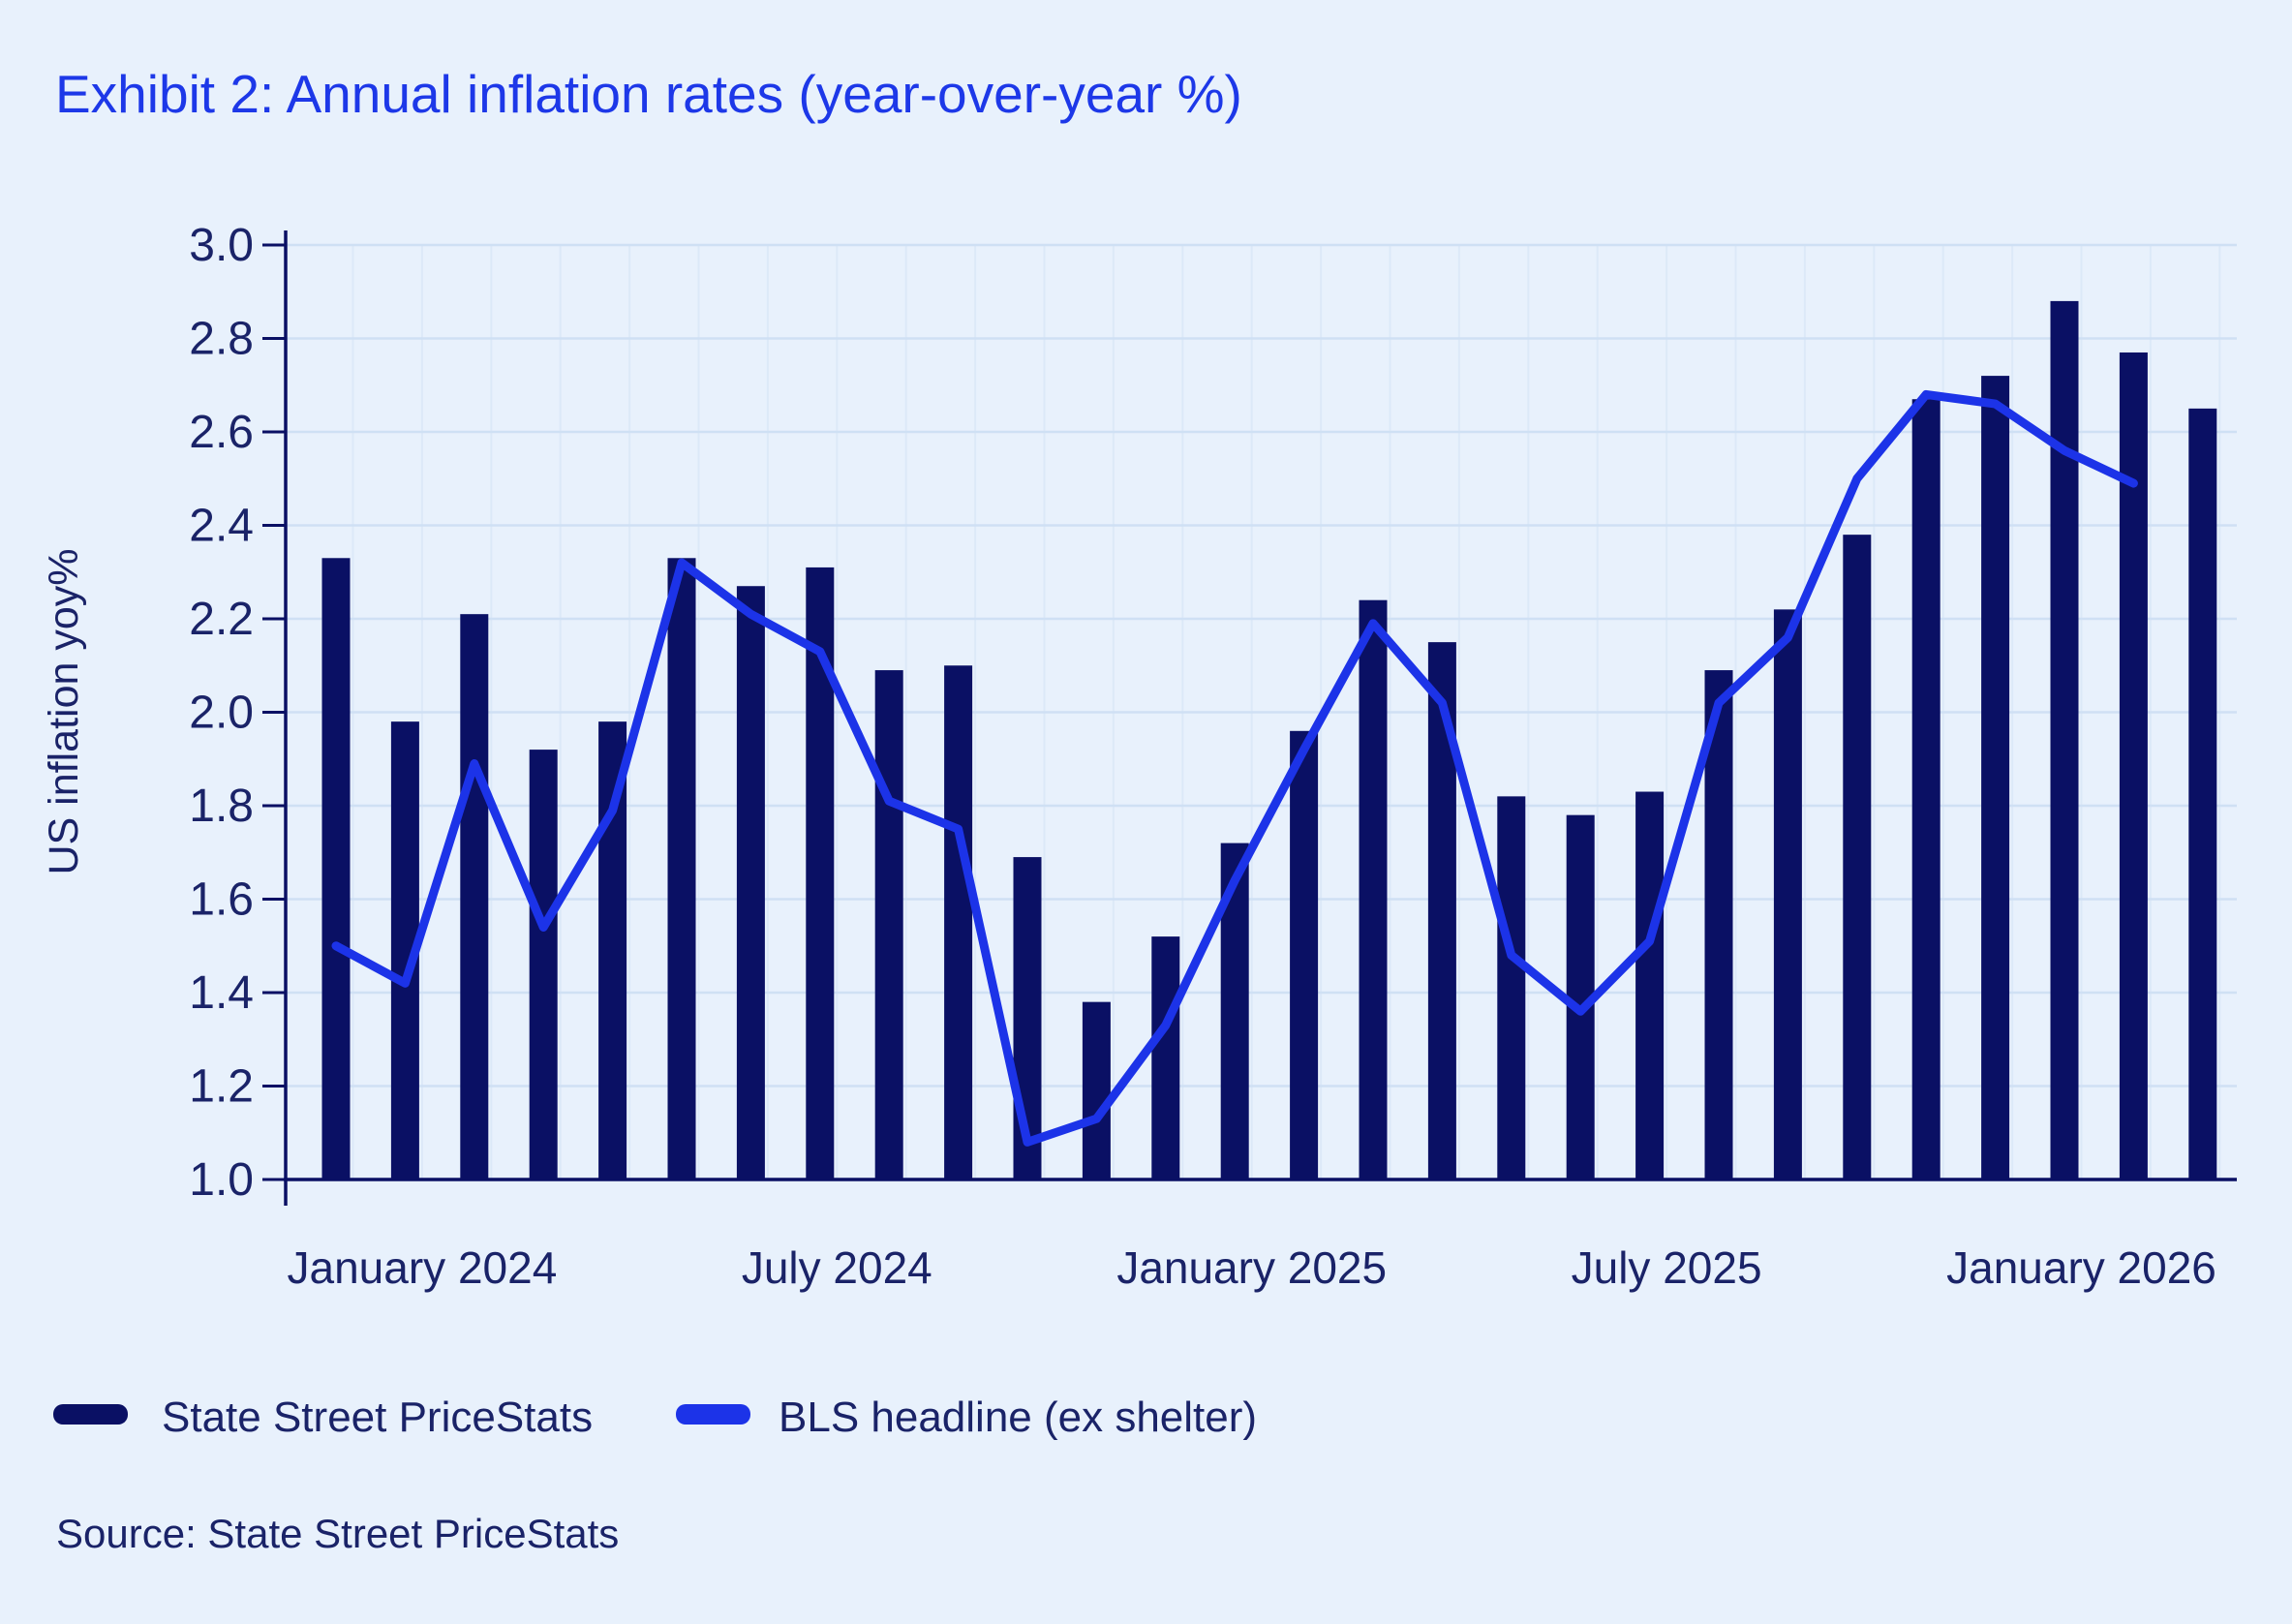 This screenshot has height=1624, width=2292. What do you see at coordinates (221, 993) in the screenshot?
I see `y-axis-tick-label: 1.4` at bounding box center [221, 993].